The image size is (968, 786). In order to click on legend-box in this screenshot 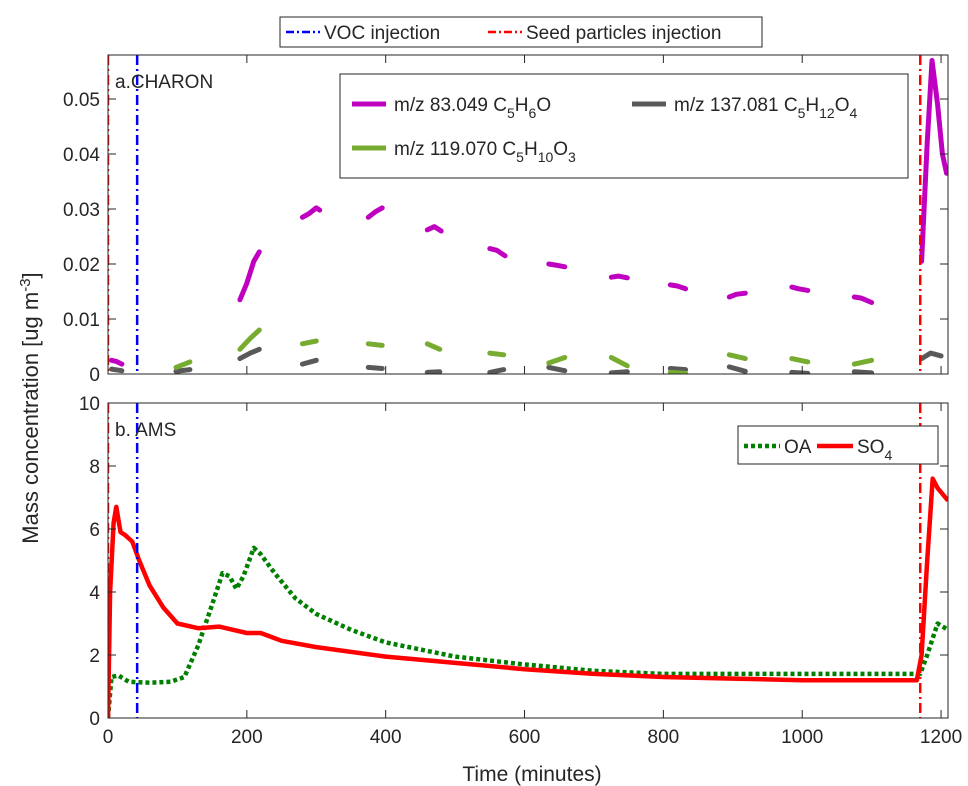, I will do `click(624, 126)`.